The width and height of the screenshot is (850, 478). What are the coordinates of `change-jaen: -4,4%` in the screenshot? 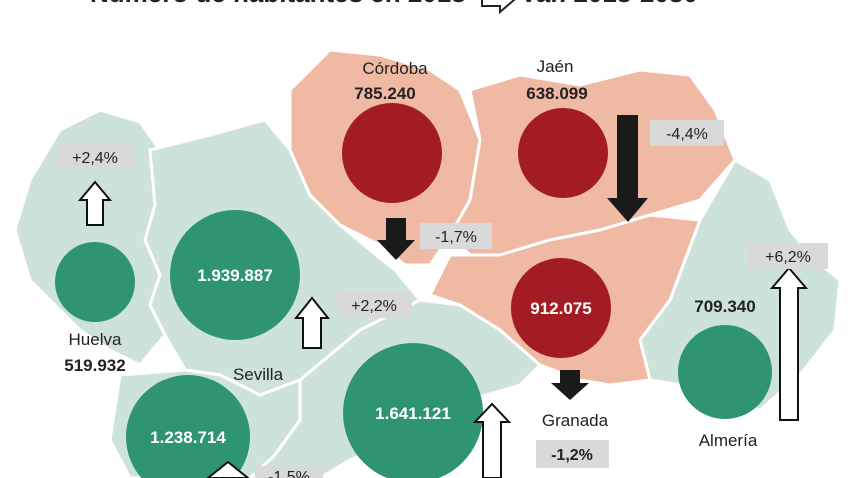 It's located at (687, 134).